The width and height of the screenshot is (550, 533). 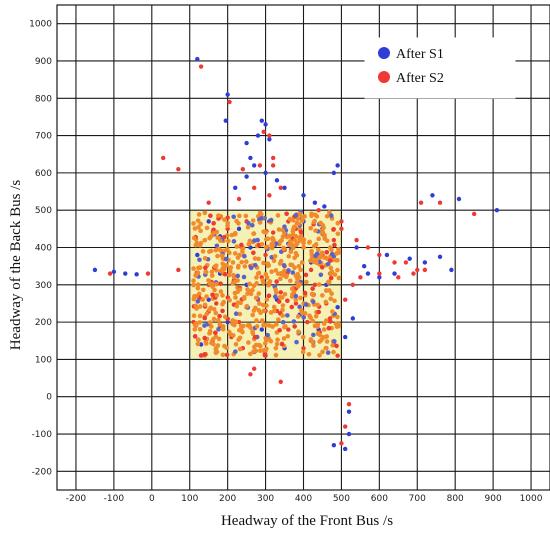 What do you see at coordinates (379, 499) in the screenshot?
I see `x-tick-label: 600` at bounding box center [379, 499].